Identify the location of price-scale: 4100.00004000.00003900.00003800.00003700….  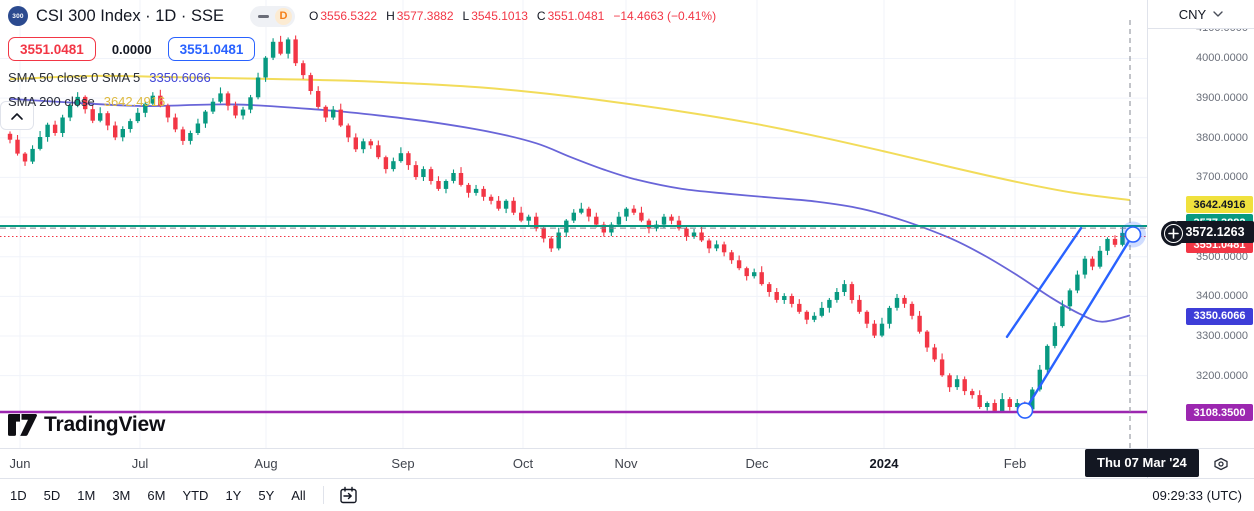
(1200, 239).